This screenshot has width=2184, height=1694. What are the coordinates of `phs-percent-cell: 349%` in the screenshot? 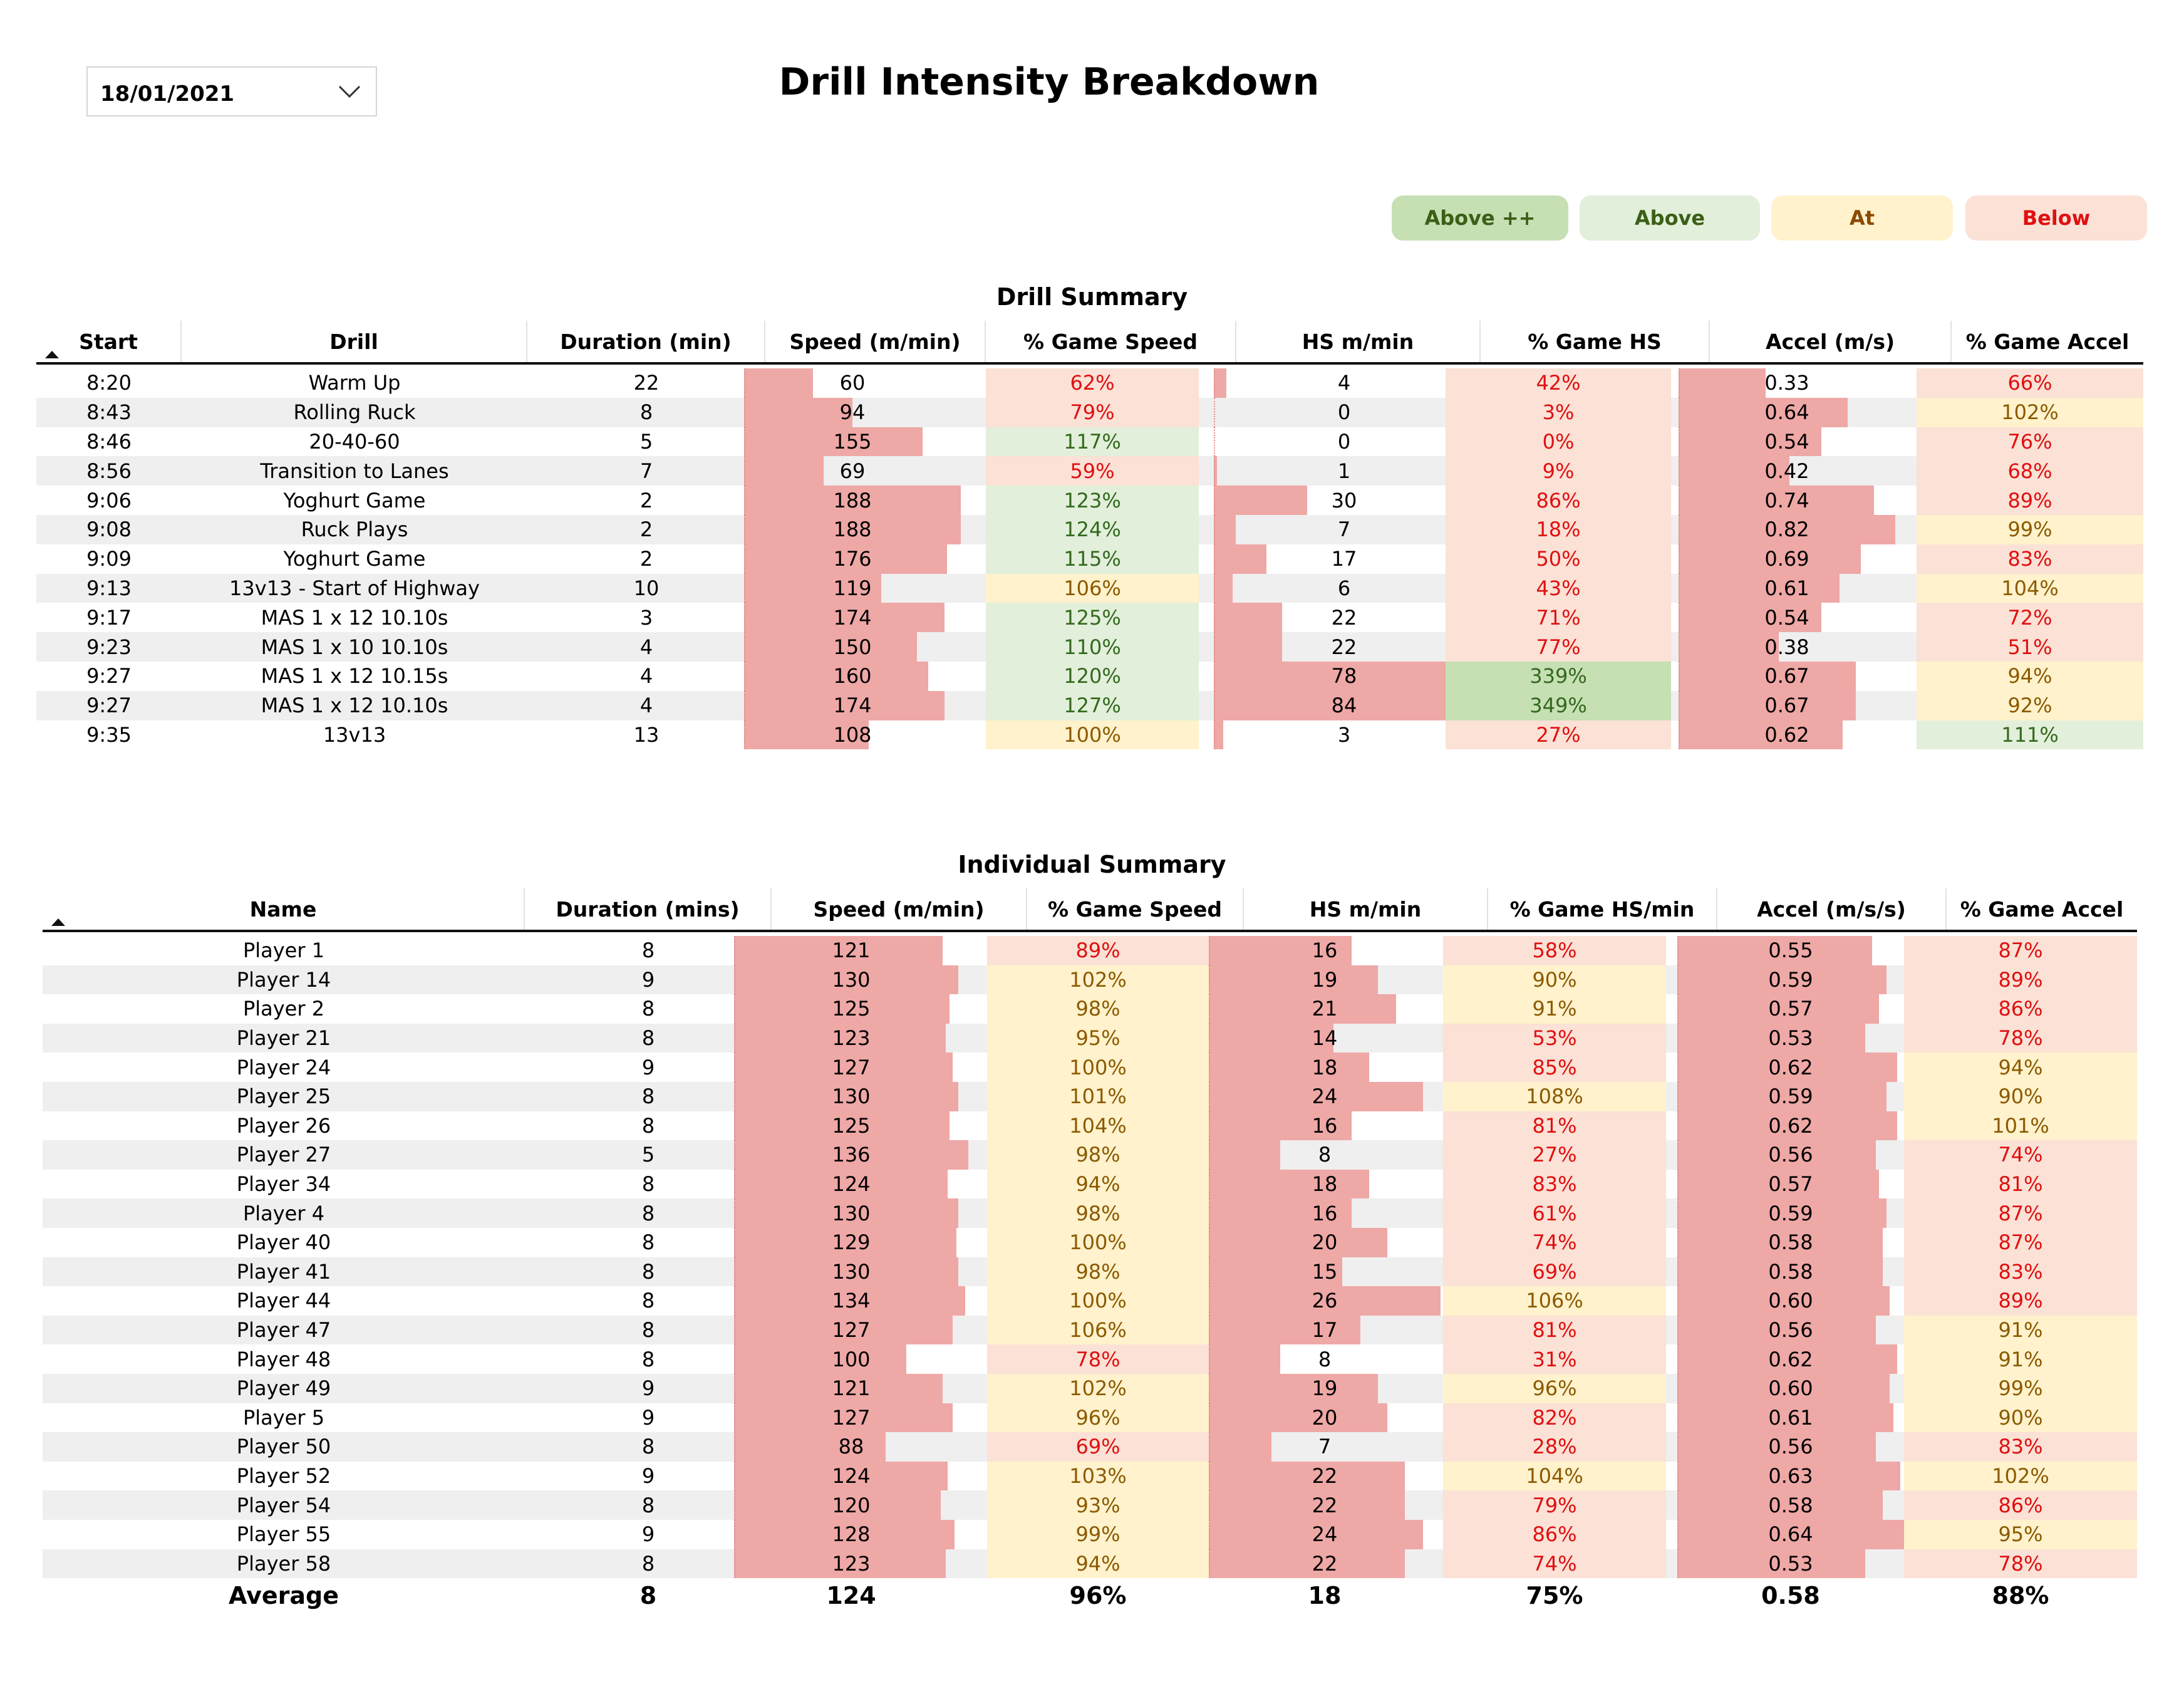 It's located at (1559, 705).